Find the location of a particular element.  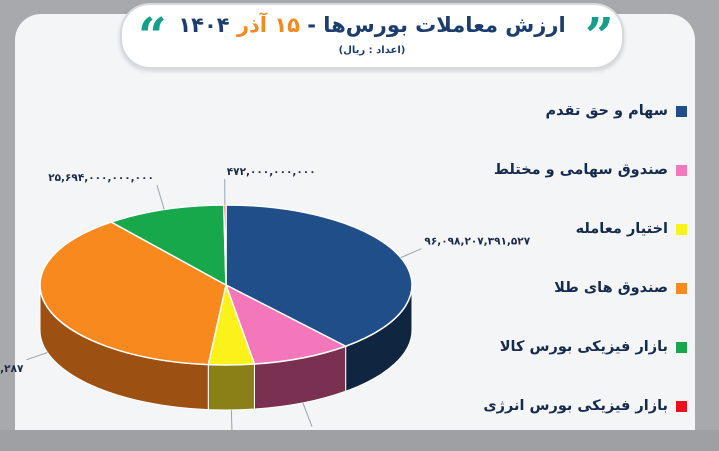

data-label-4: ۲۵,۶۹۴,۰۰۰,۰۰۰,۰۰۰ is located at coordinates (101, 178).